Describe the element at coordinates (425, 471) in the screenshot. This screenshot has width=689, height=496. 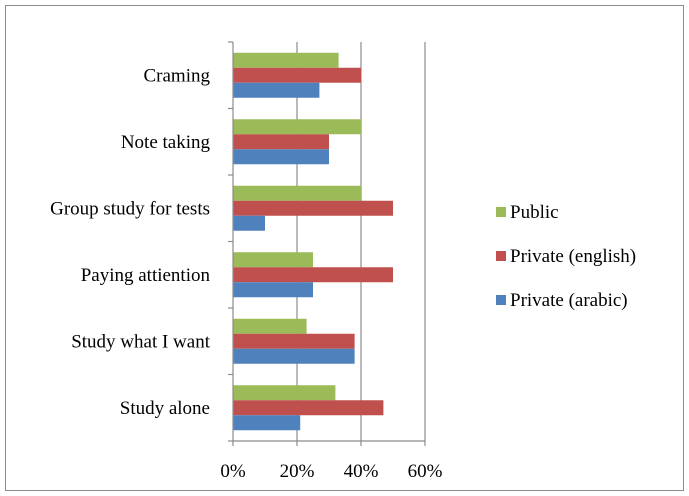
I see `x-tick-label: 60%` at that location.